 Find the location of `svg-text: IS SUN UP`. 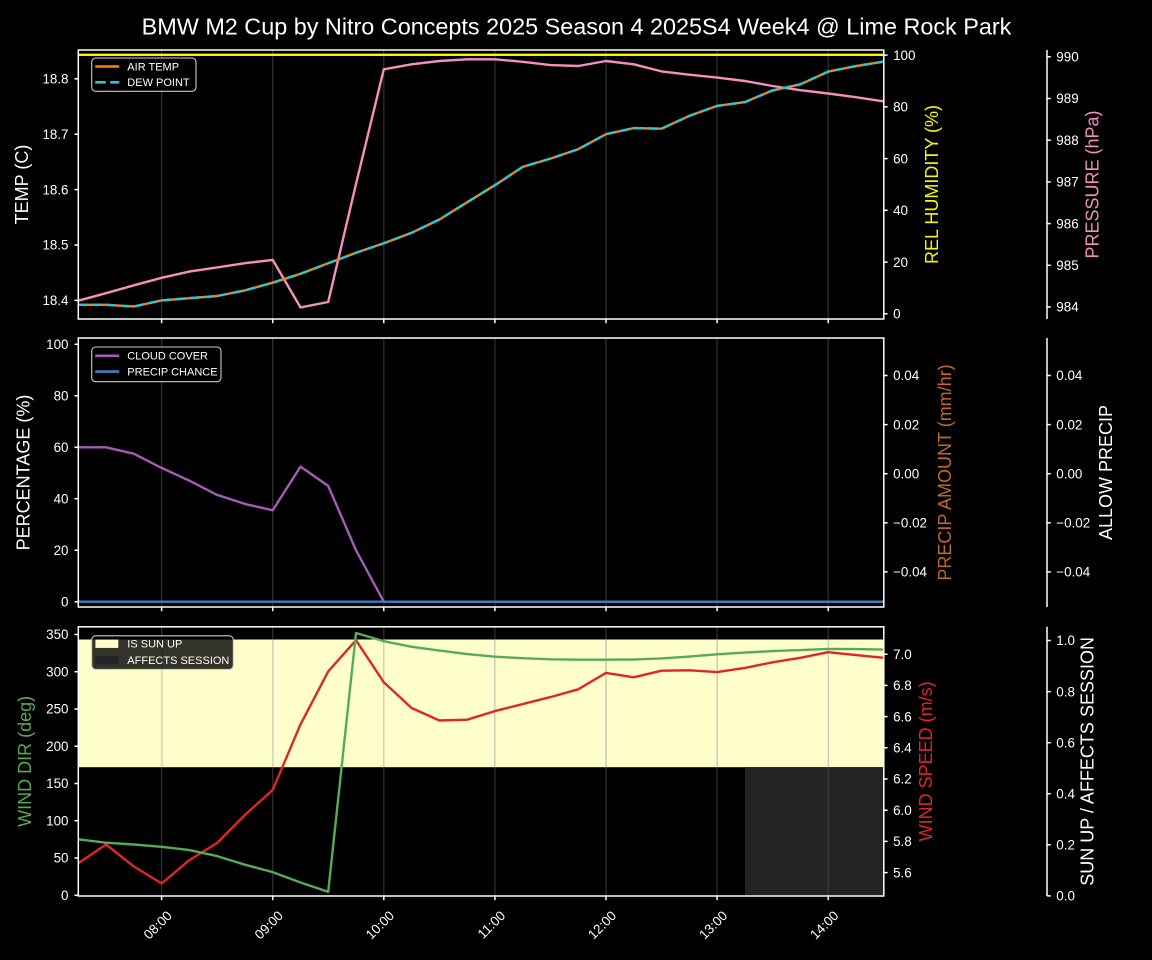

svg-text: IS SUN UP is located at coordinates (154, 645).